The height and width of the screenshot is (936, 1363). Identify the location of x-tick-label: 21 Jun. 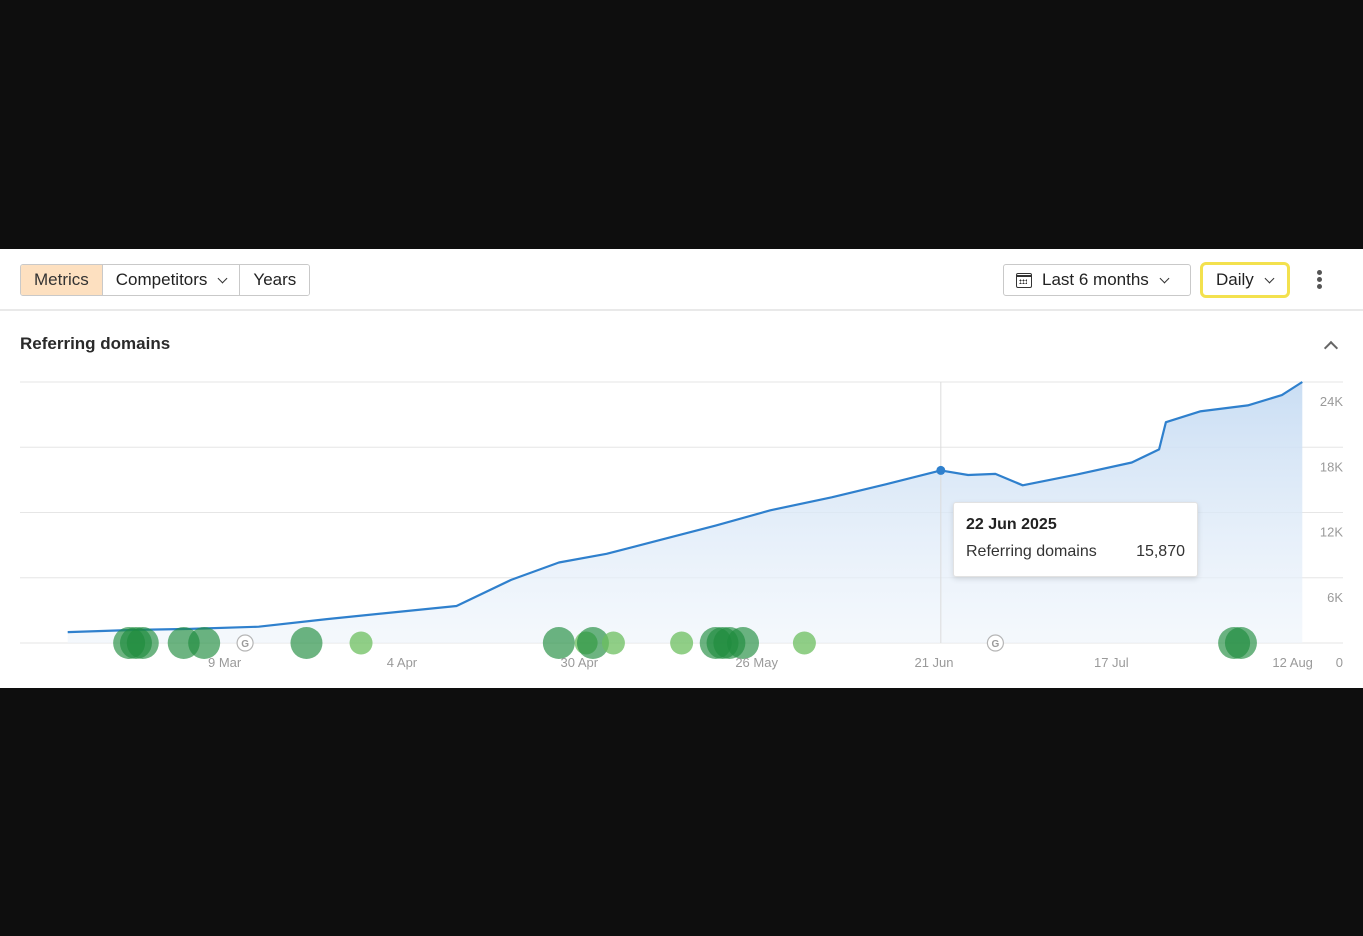
(933, 662).